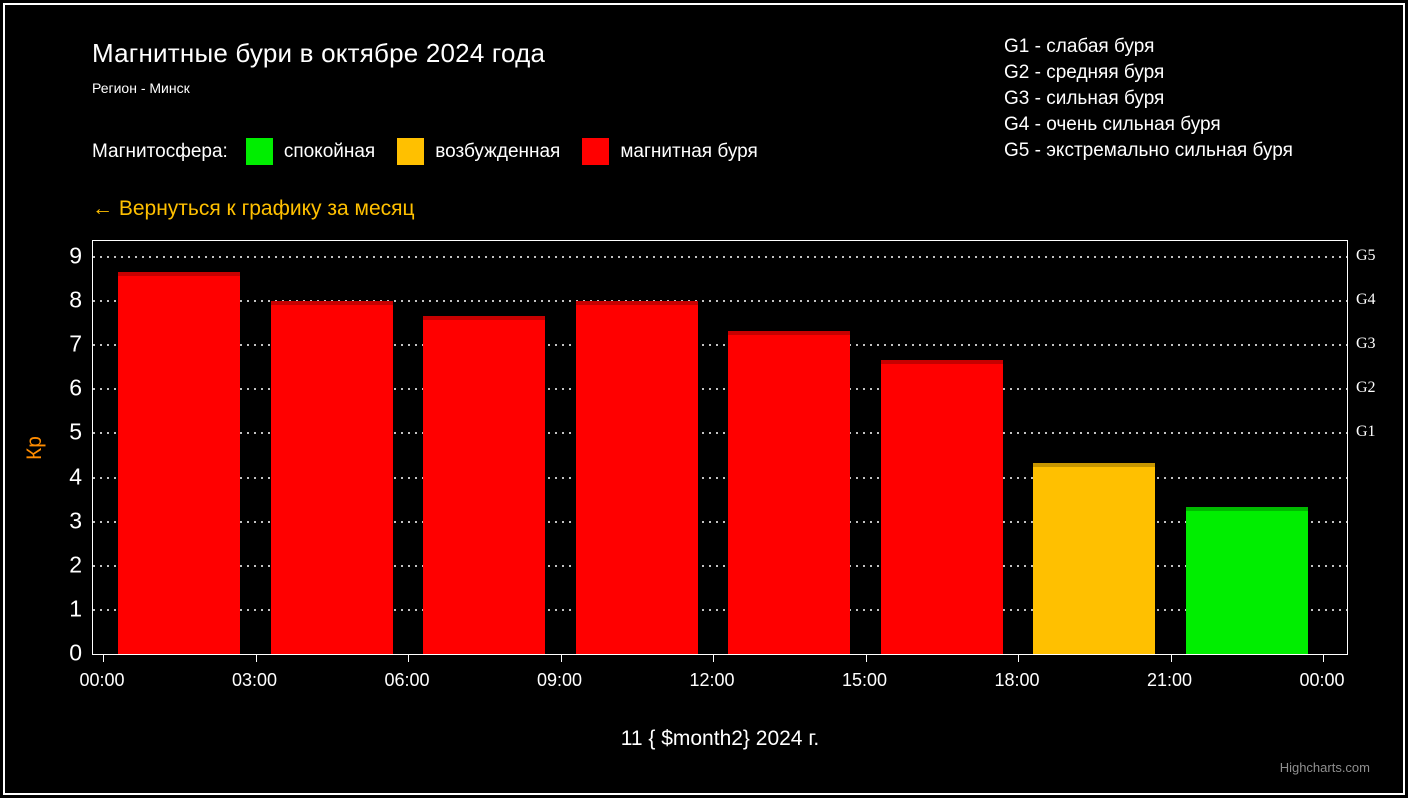 Image resolution: width=1408 pixels, height=798 pixels. What do you see at coordinates (253, 208) in the screenshot?
I see `back-to-month-link: ← Вернуться к графику за месяц` at bounding box center [253, 208].